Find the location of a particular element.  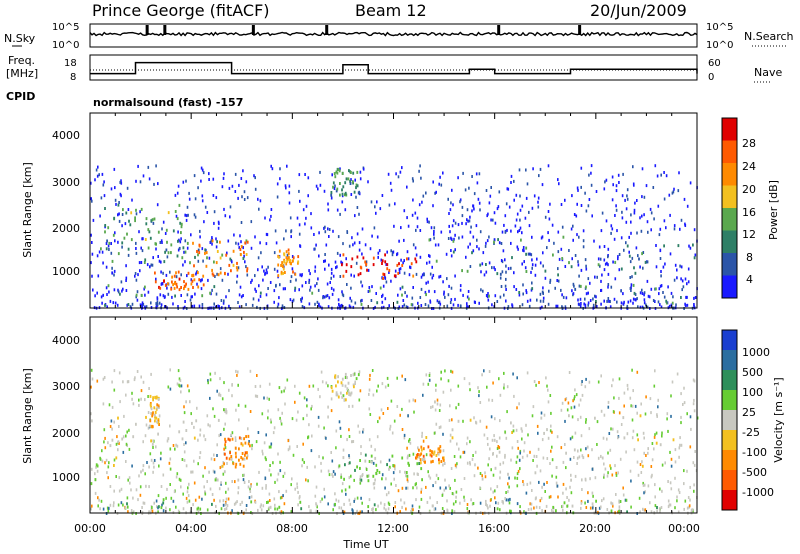

power-yticks: 4000 3000 2000 1000 is located at coordinates (66, 203).